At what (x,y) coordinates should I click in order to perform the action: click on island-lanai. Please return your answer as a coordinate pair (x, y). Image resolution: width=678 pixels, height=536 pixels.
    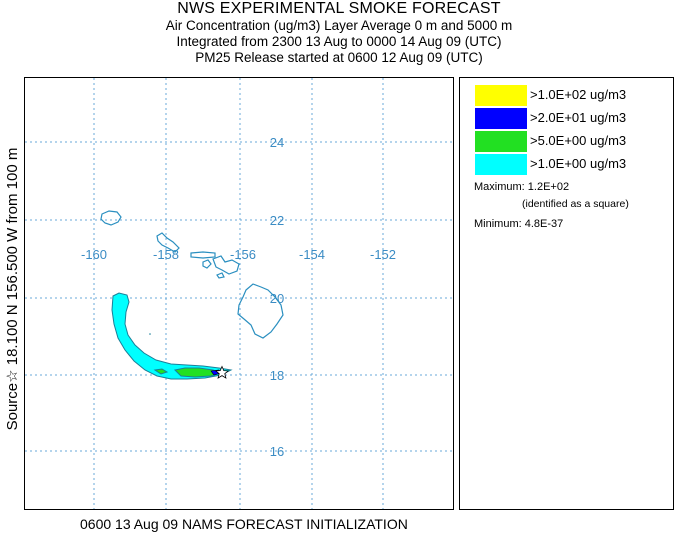
    Looking at the image, I should click on (207, 264).